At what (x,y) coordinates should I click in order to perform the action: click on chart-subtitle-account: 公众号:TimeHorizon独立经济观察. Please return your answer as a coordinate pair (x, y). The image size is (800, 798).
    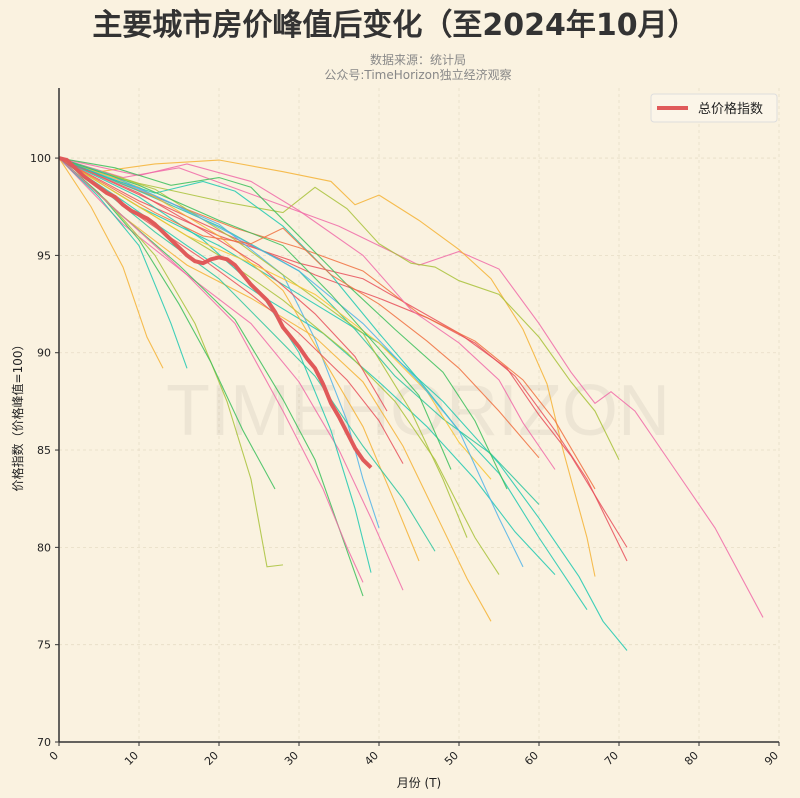
    Looking at the image, I should click on (417, 74).